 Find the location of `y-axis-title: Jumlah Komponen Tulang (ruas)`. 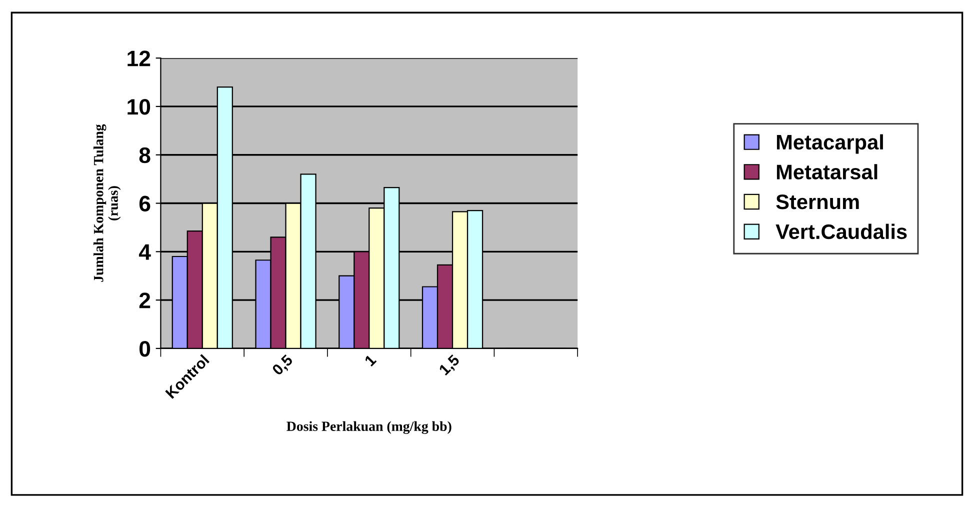

y-axis-title: Jumlah Komponen Tulang (ruas) is located at coordinates (107, 203).